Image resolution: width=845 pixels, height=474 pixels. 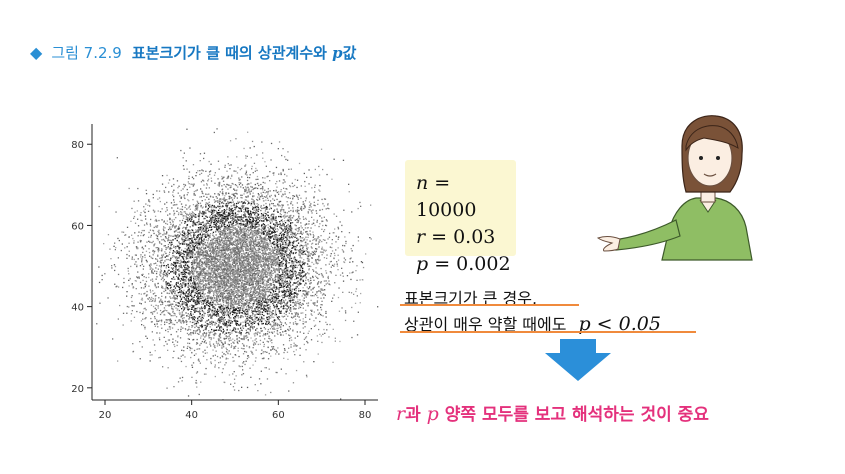 What do you see at coordinates (365, 415) in the screenshot?
I see `x-tick-label: 80` at bounding box center [365, 415].